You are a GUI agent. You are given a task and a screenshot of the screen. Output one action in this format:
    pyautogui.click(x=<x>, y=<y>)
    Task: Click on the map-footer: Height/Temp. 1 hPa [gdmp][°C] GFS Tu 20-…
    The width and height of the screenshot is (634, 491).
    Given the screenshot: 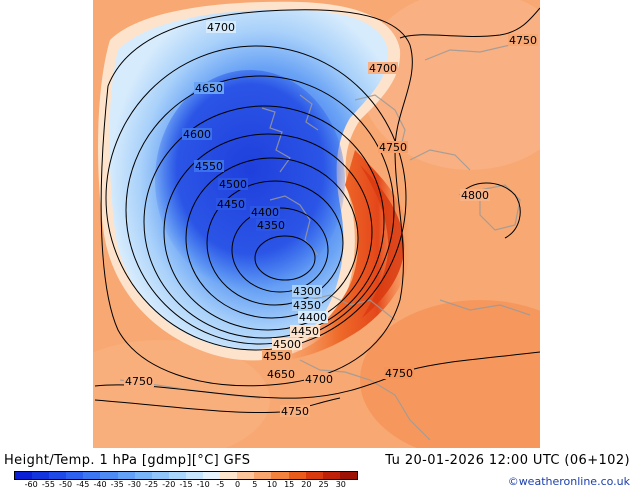 What is the action you would take?
    pyautogui.click(x=317, y=469)
    